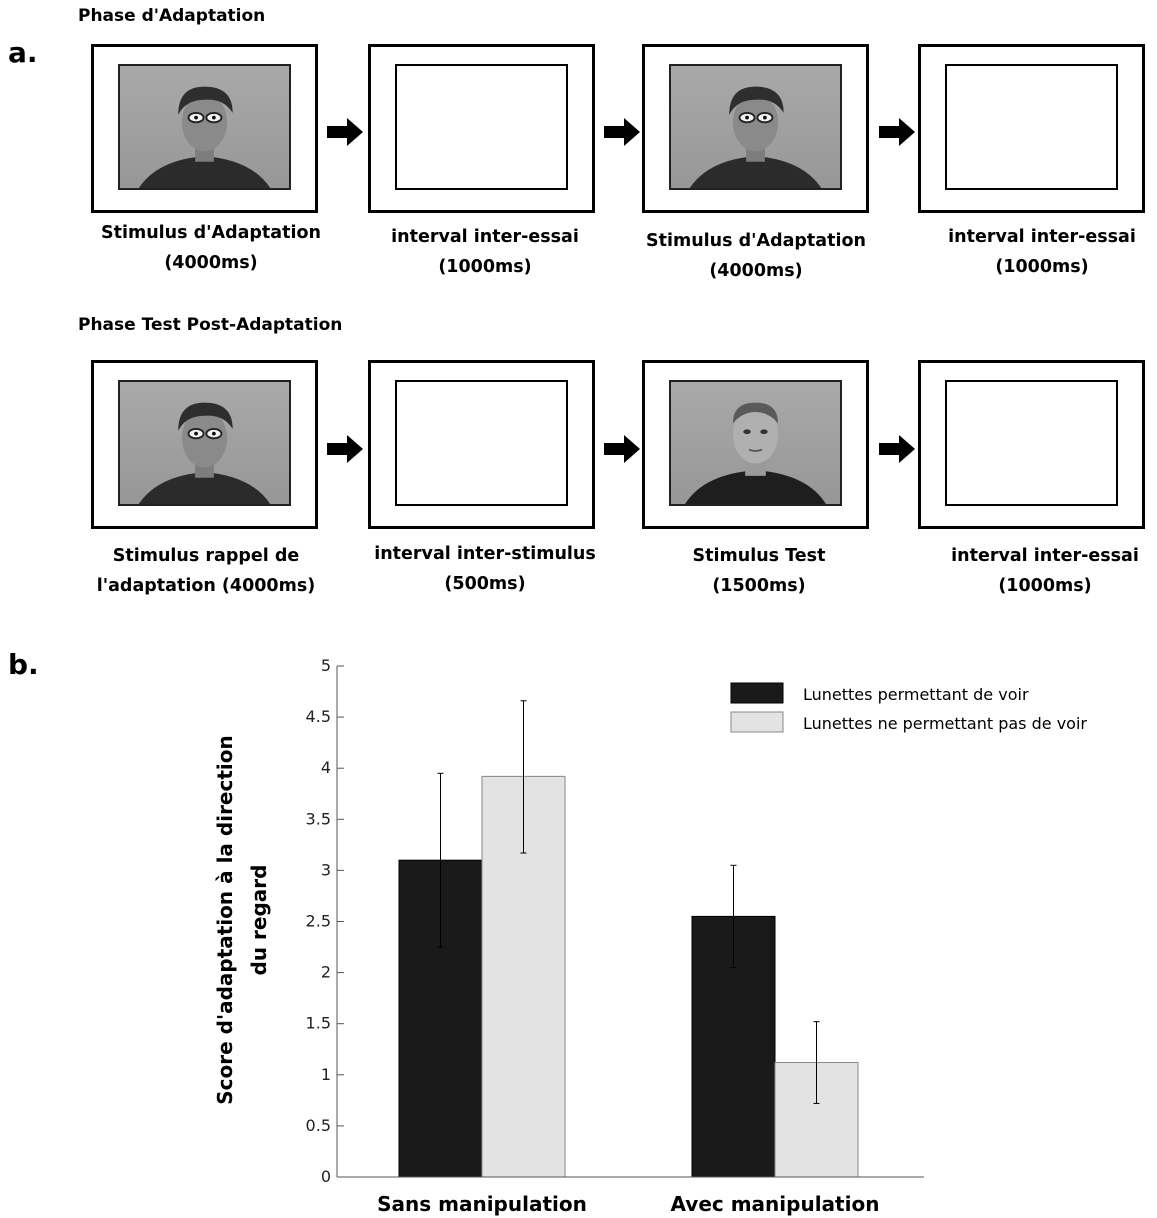 Image resolution: width=1157 pixels, height=1218 pixels. What do you see at coordinates (481, 444) in the screenshot?
I see `inter-stimulus-screen` at bounding box center [481, 444].